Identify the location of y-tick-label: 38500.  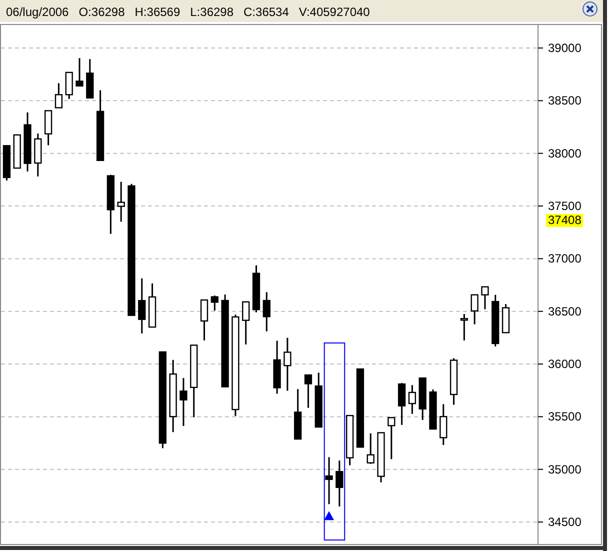
(565, 101).